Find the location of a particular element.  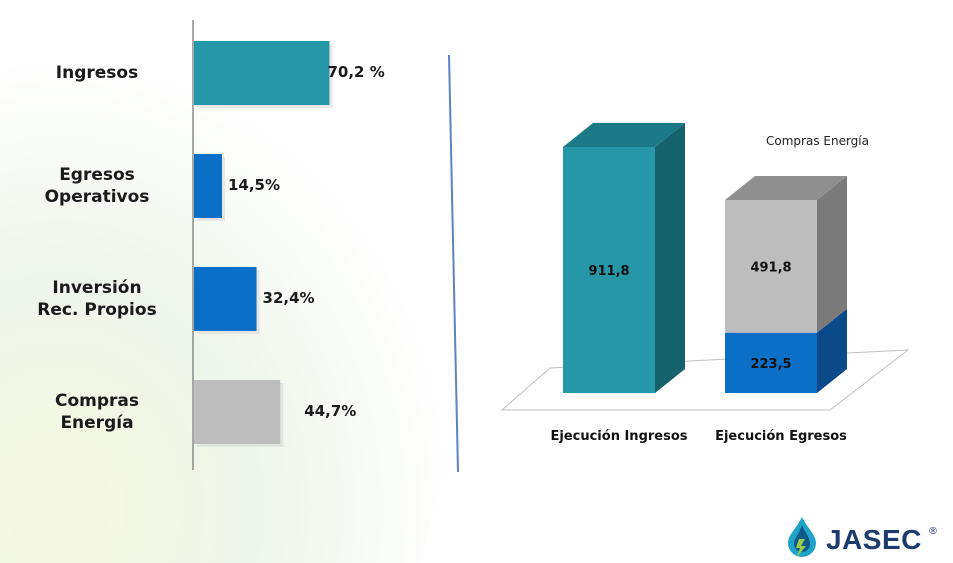

legend-label: Compras Energía is located at coordinates (817, 141).